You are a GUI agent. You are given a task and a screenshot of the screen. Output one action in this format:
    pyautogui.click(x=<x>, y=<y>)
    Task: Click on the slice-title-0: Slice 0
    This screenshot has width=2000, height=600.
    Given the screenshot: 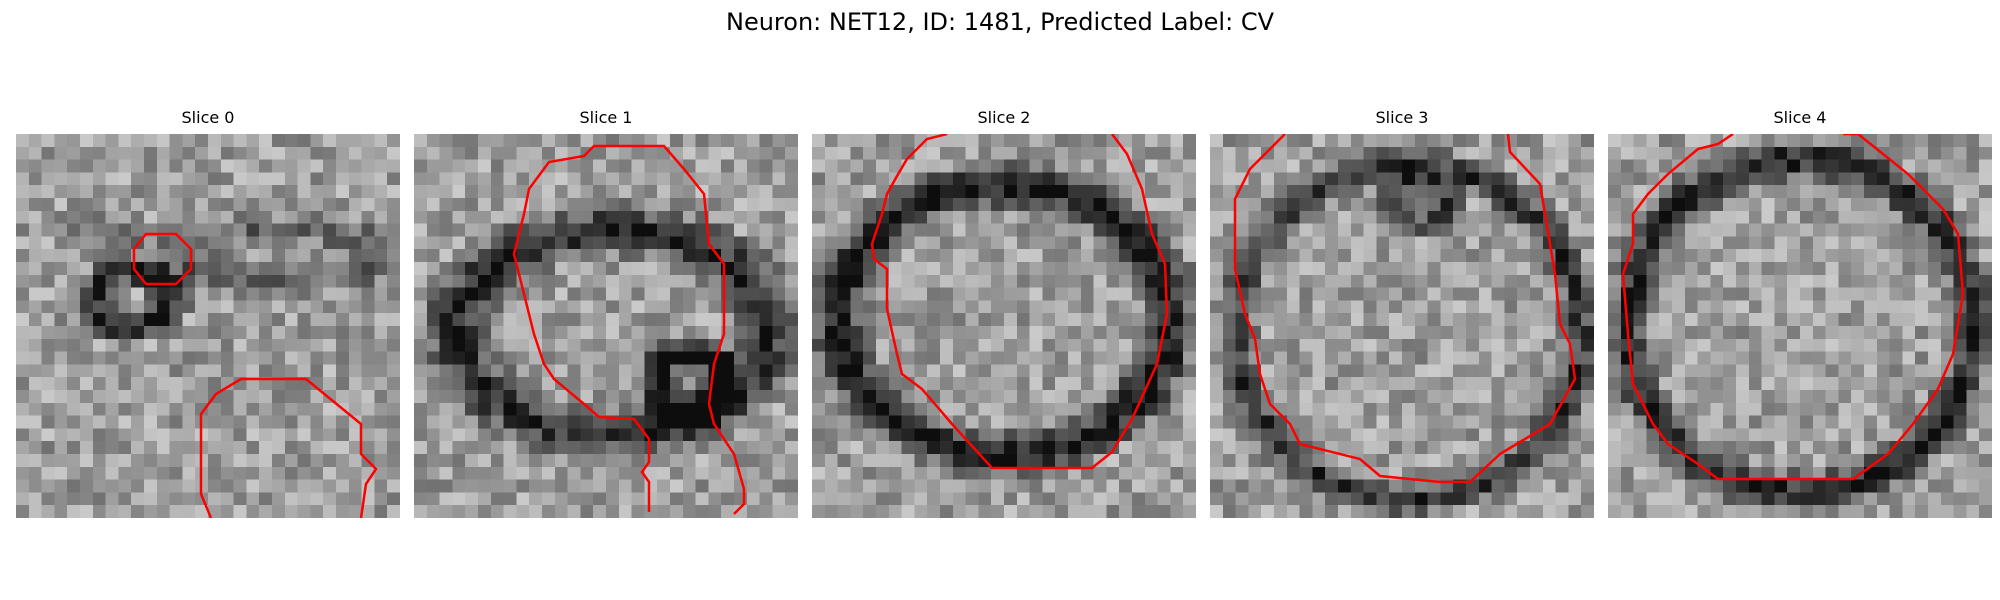 What is the action you would take?
    pyautogui.click(x=208, y=117)
    